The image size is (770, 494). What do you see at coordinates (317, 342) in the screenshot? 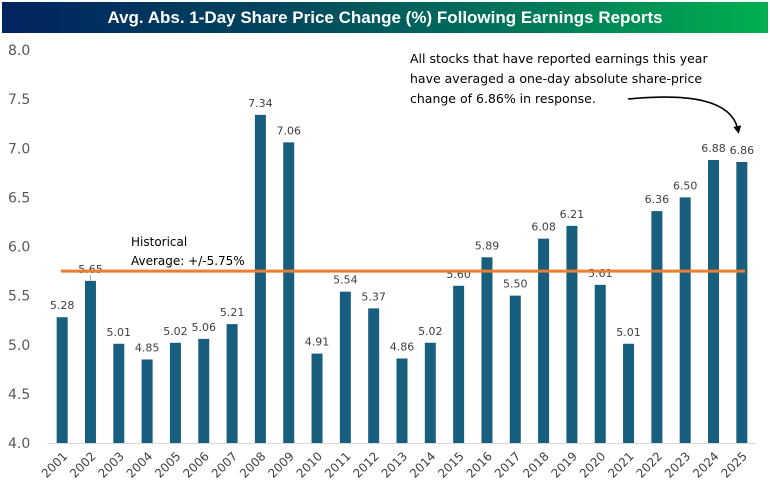
I see `data-label-2010: 4.91` at bounding box center [317, 342].